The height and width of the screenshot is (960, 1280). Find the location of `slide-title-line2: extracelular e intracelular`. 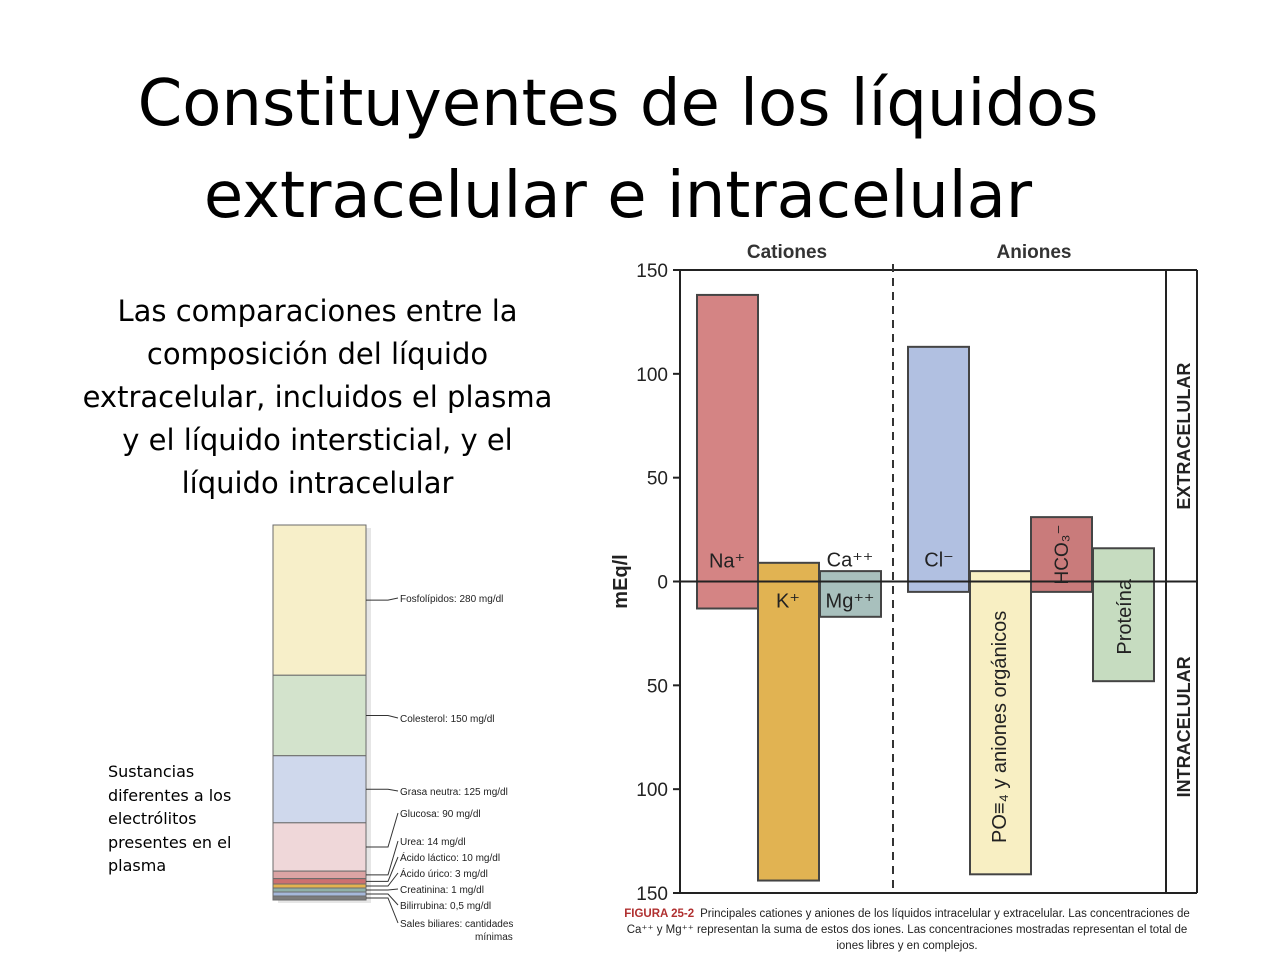

slide-title-line2: extracelular e intracelular is located at coordinates (618, 196).